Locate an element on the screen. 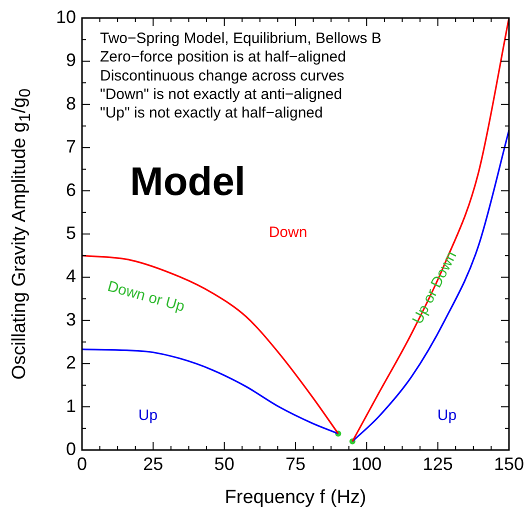 The width and height of the screenshot is (528, 509). y-tick-label: 6 is located at coordinates (71, 190).